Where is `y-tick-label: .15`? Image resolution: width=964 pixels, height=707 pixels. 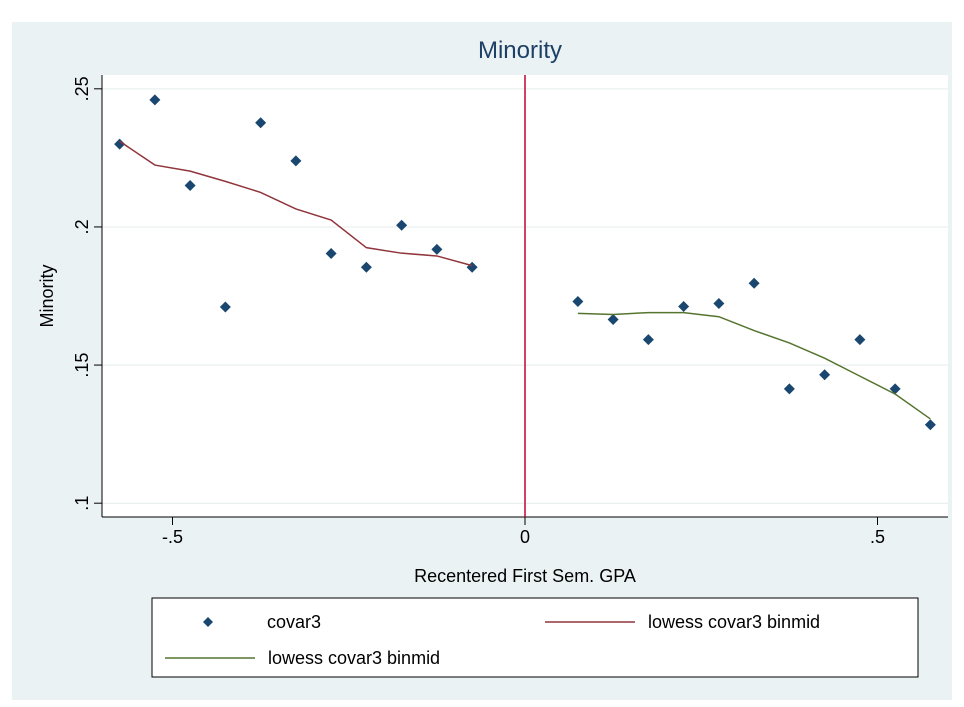 y-tick-label: .15 is located at coordinates (82, 365).